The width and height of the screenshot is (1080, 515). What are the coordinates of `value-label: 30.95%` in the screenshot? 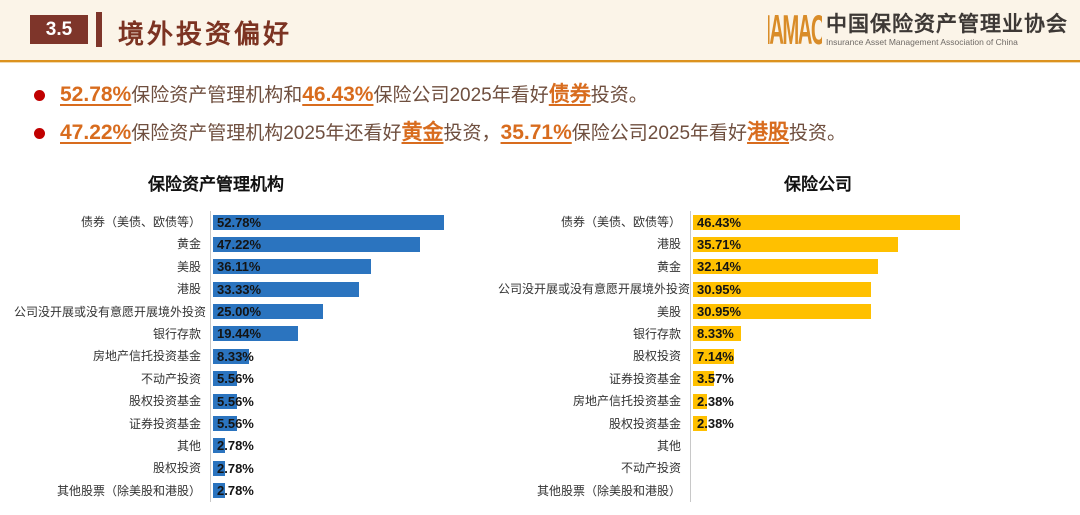 It's located at (719, 289).